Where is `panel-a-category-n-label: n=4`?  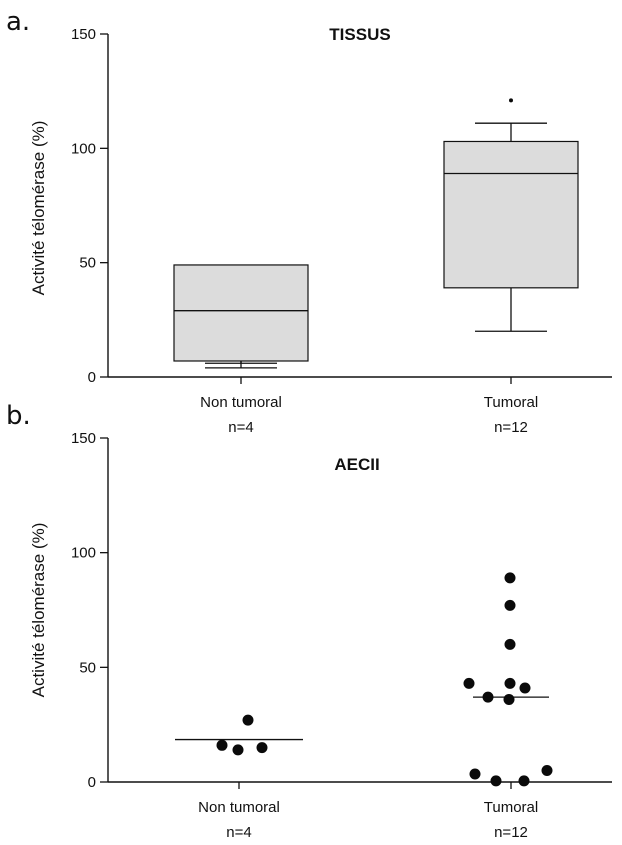 panel-a-category-n-label: n=4 is located at coordinates (240, 427).